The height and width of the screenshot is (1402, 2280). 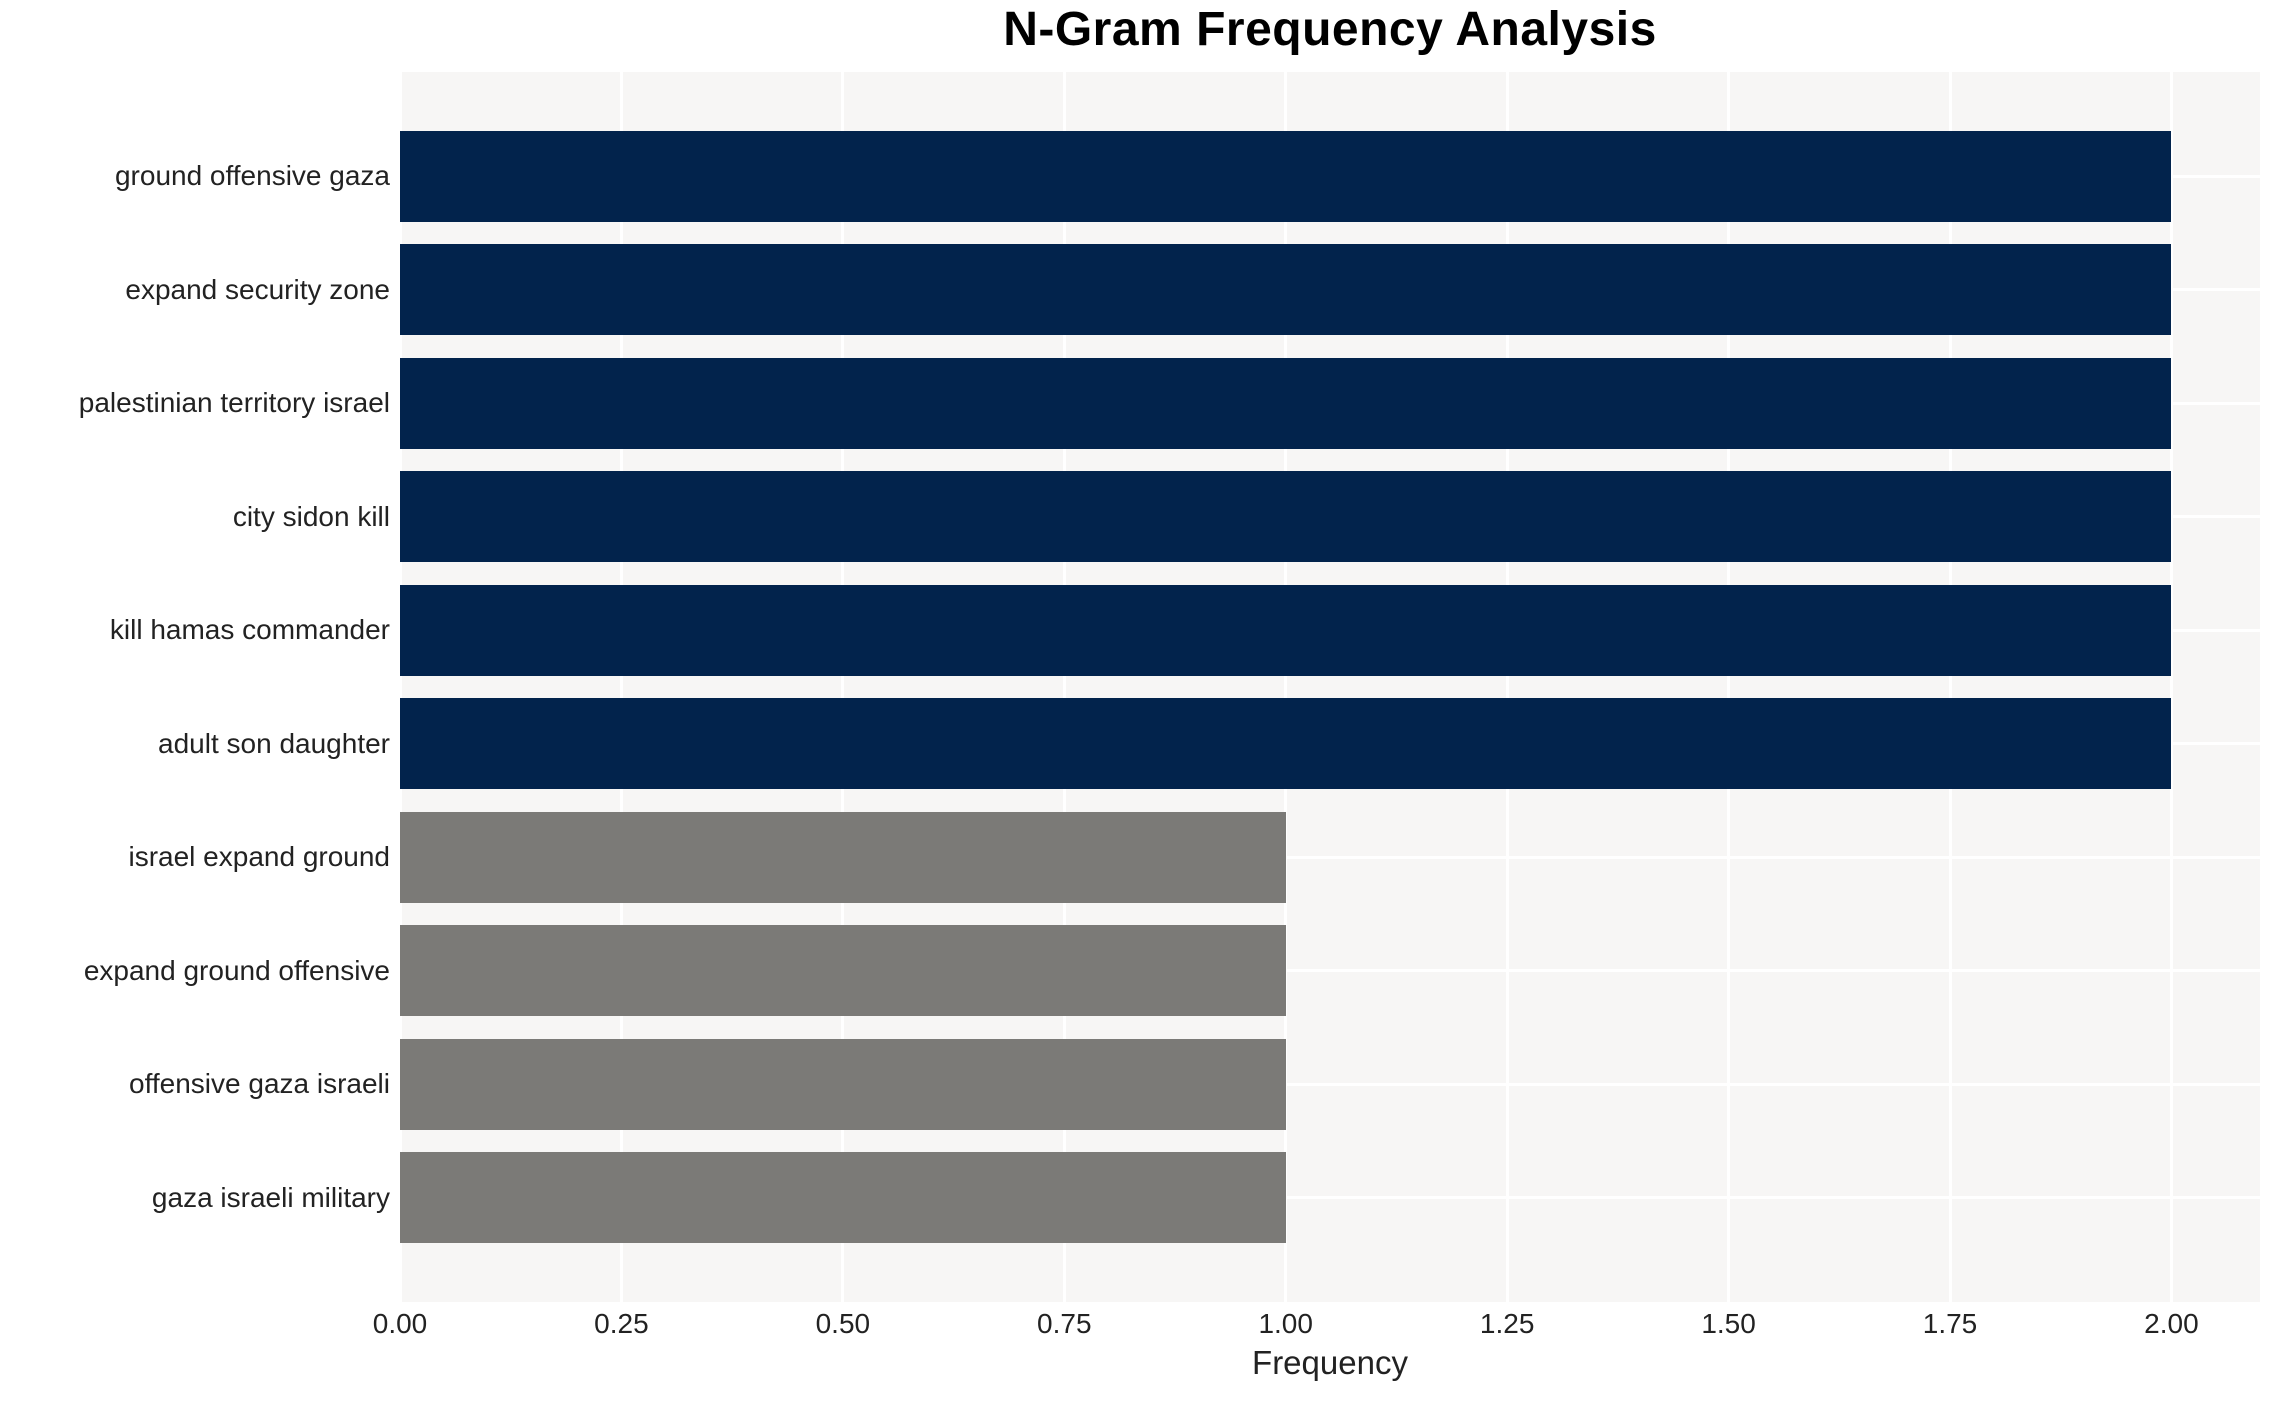 What do you see at coordinates (252, 176) in the screenshot?
I see `y-tick-label: ground offensive gaza` at bounding box center [252, 176].